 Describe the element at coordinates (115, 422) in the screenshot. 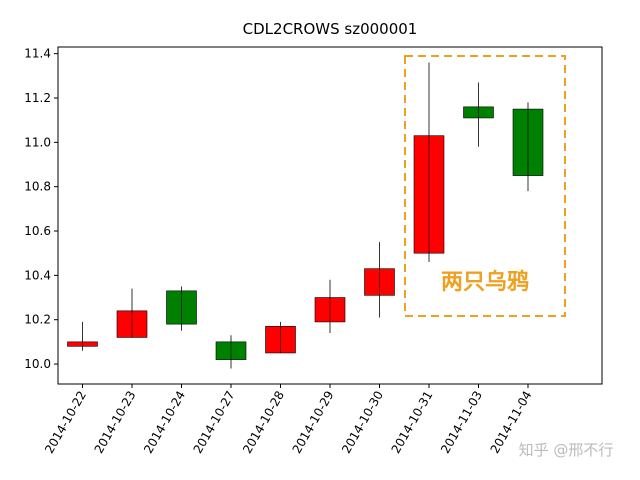

I see `x-tick-label: 2014-10-23` at that location.